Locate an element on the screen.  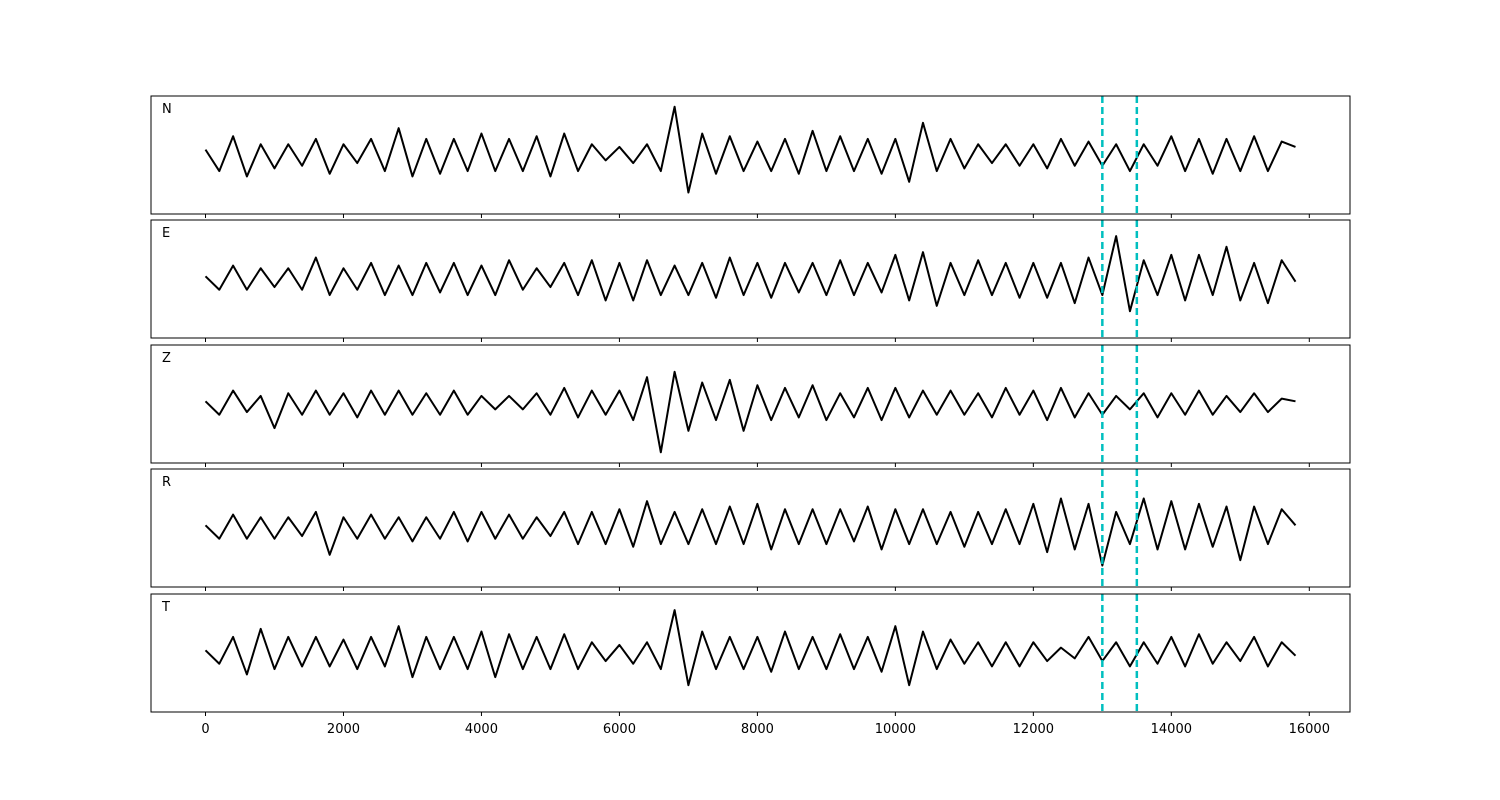
x-tick-label: 6000 is located at coordinates (619, 729).